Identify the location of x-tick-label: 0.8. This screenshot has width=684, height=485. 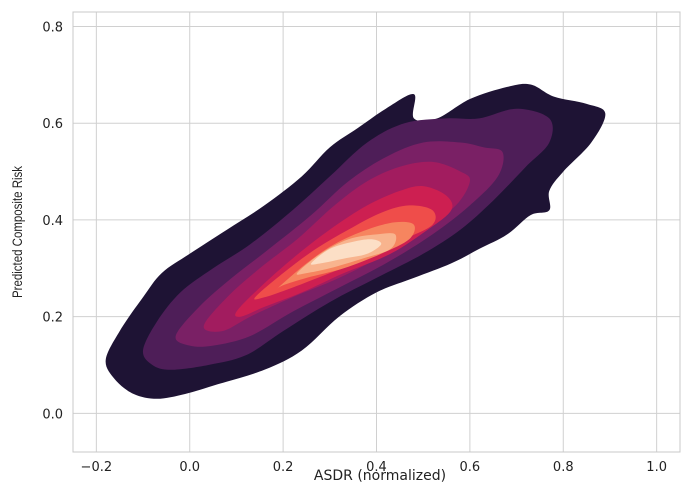
(563, 467).